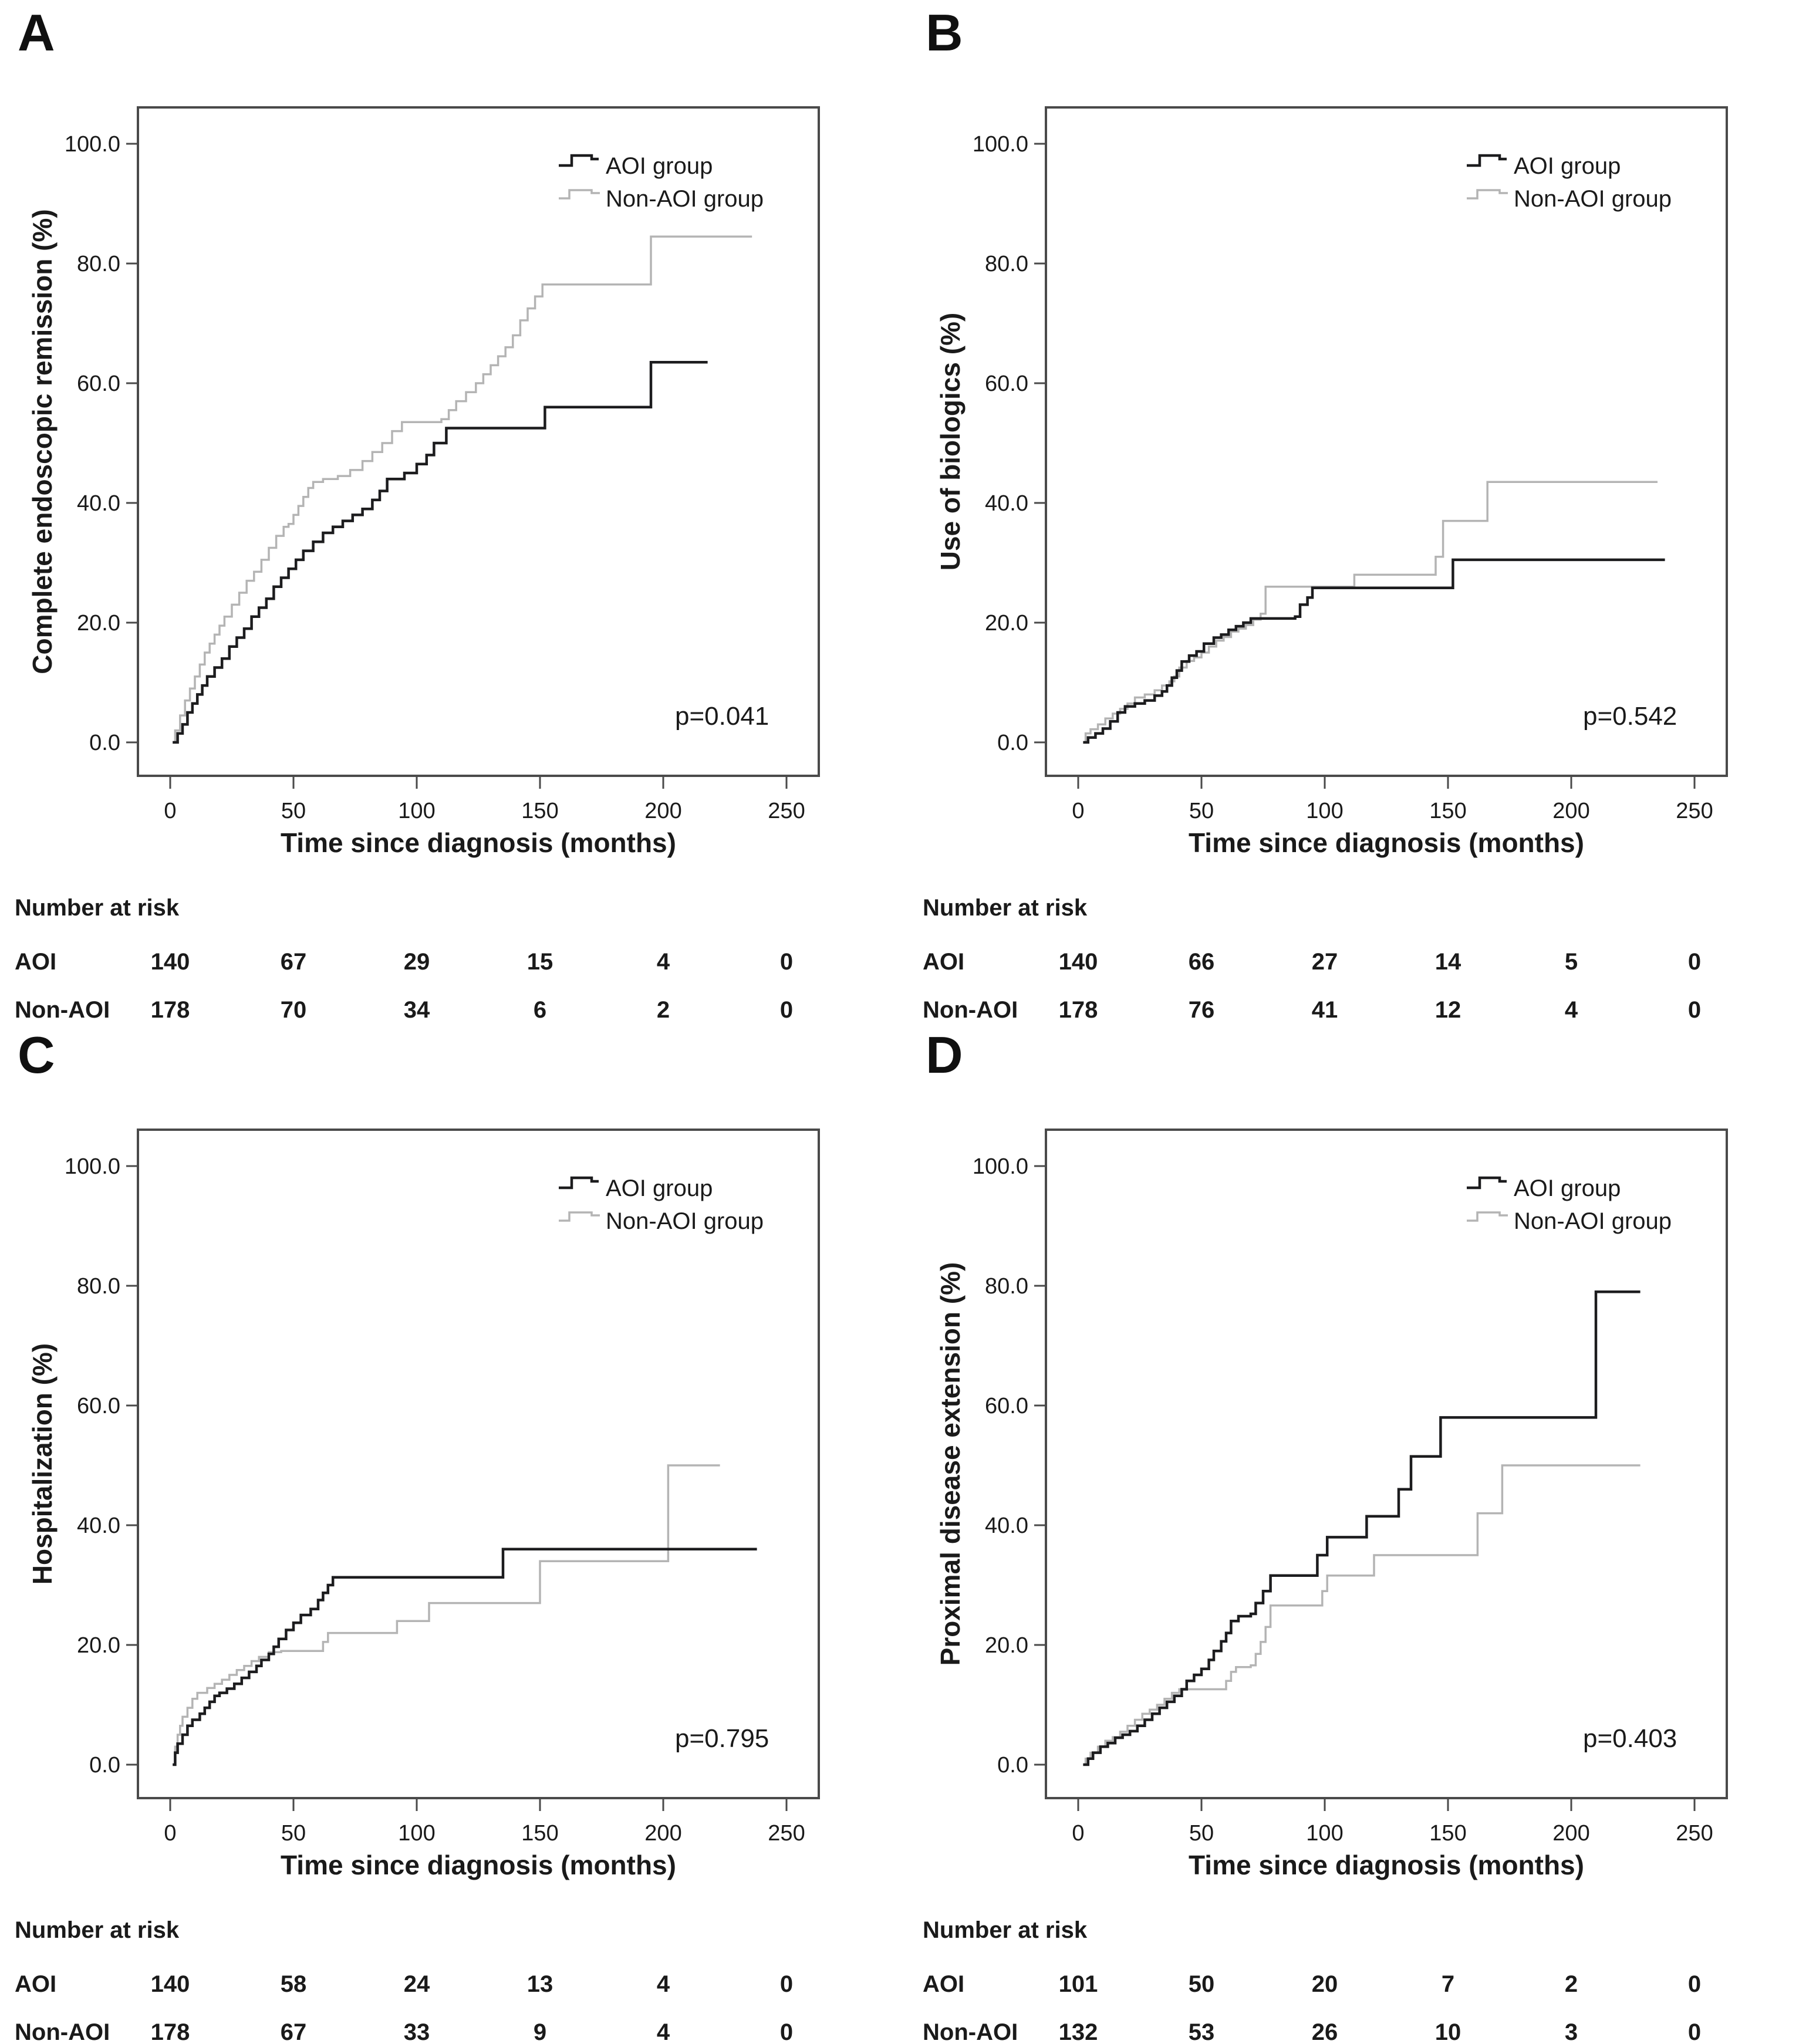 The image size is (1816, 2044). What do you see at coordinates (1571, 962) in the screenshot?
I see `risk-count: 5` at bounding box center [1571, 962].